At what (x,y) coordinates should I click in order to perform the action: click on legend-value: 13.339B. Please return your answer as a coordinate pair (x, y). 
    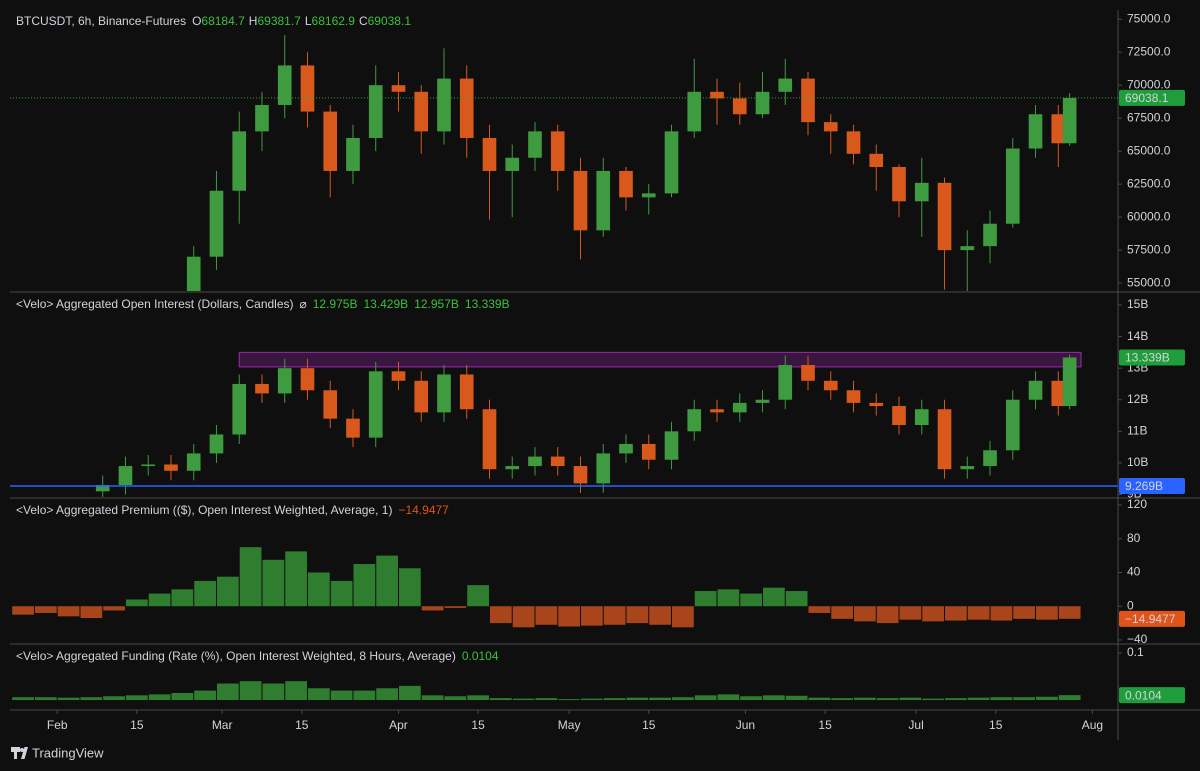
    Looking at the image, I should click on (487, 304).